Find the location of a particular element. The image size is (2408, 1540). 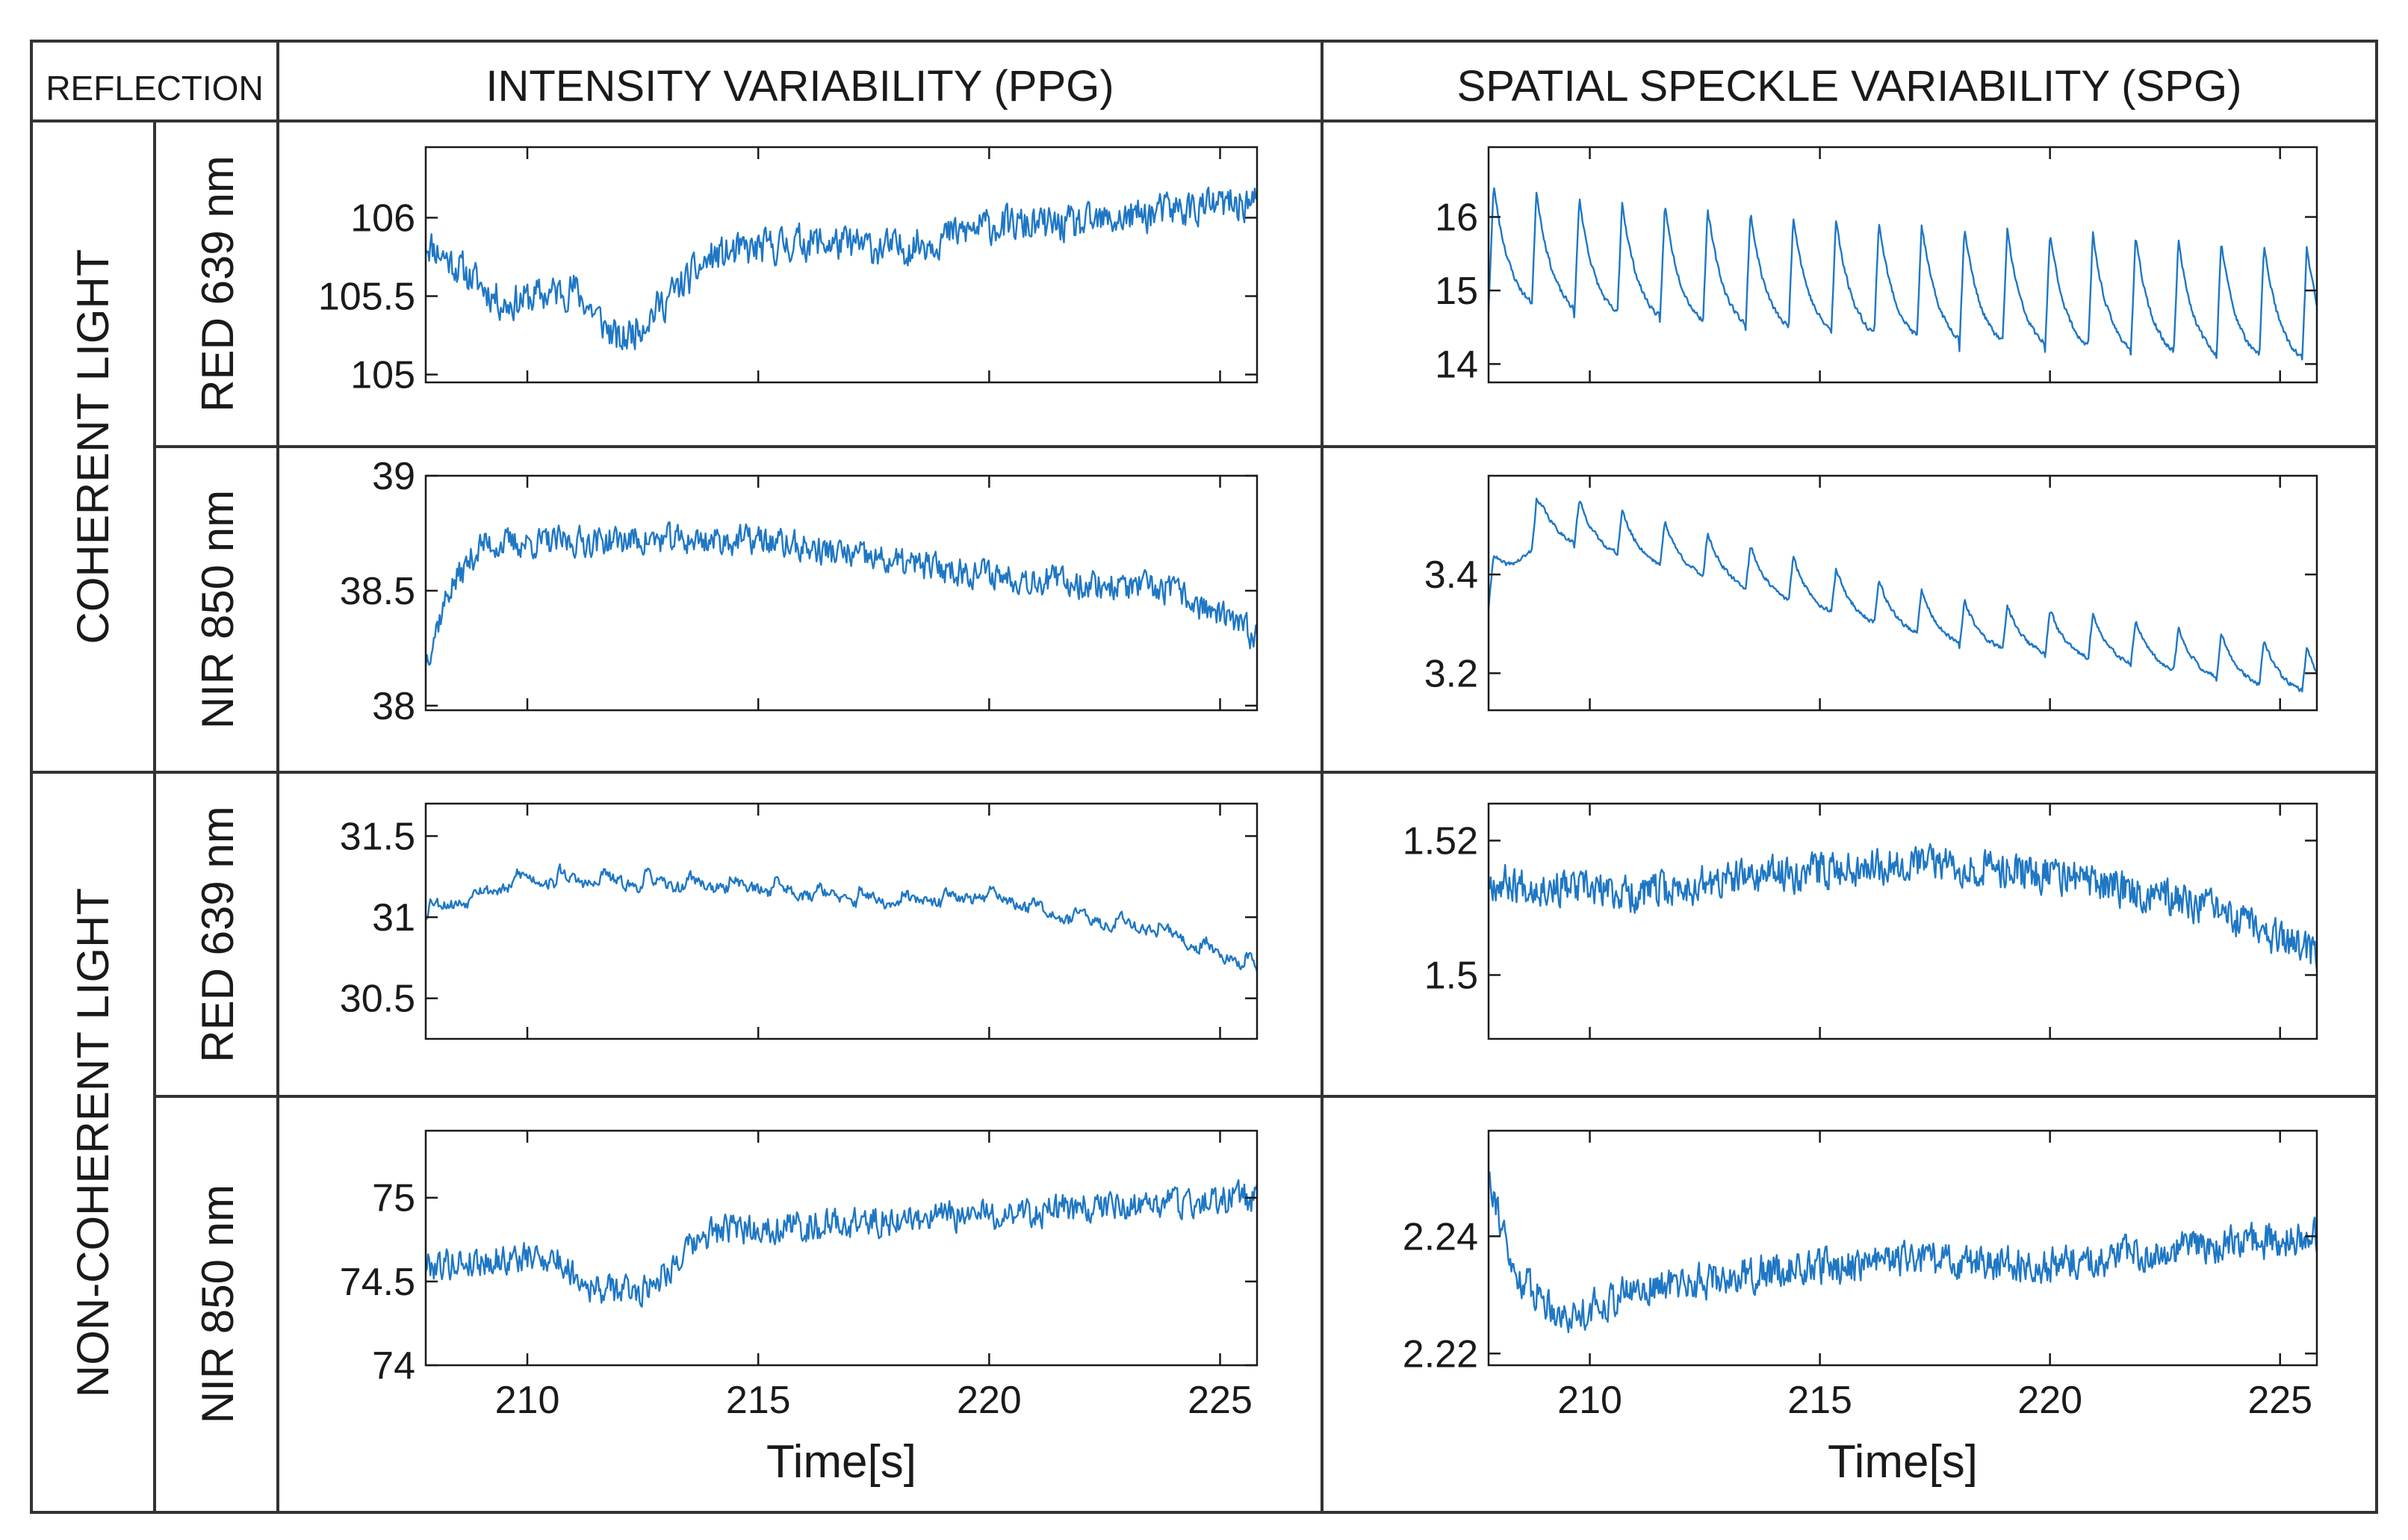

y-tick-label: 105 is located at coordinates (382, 375).